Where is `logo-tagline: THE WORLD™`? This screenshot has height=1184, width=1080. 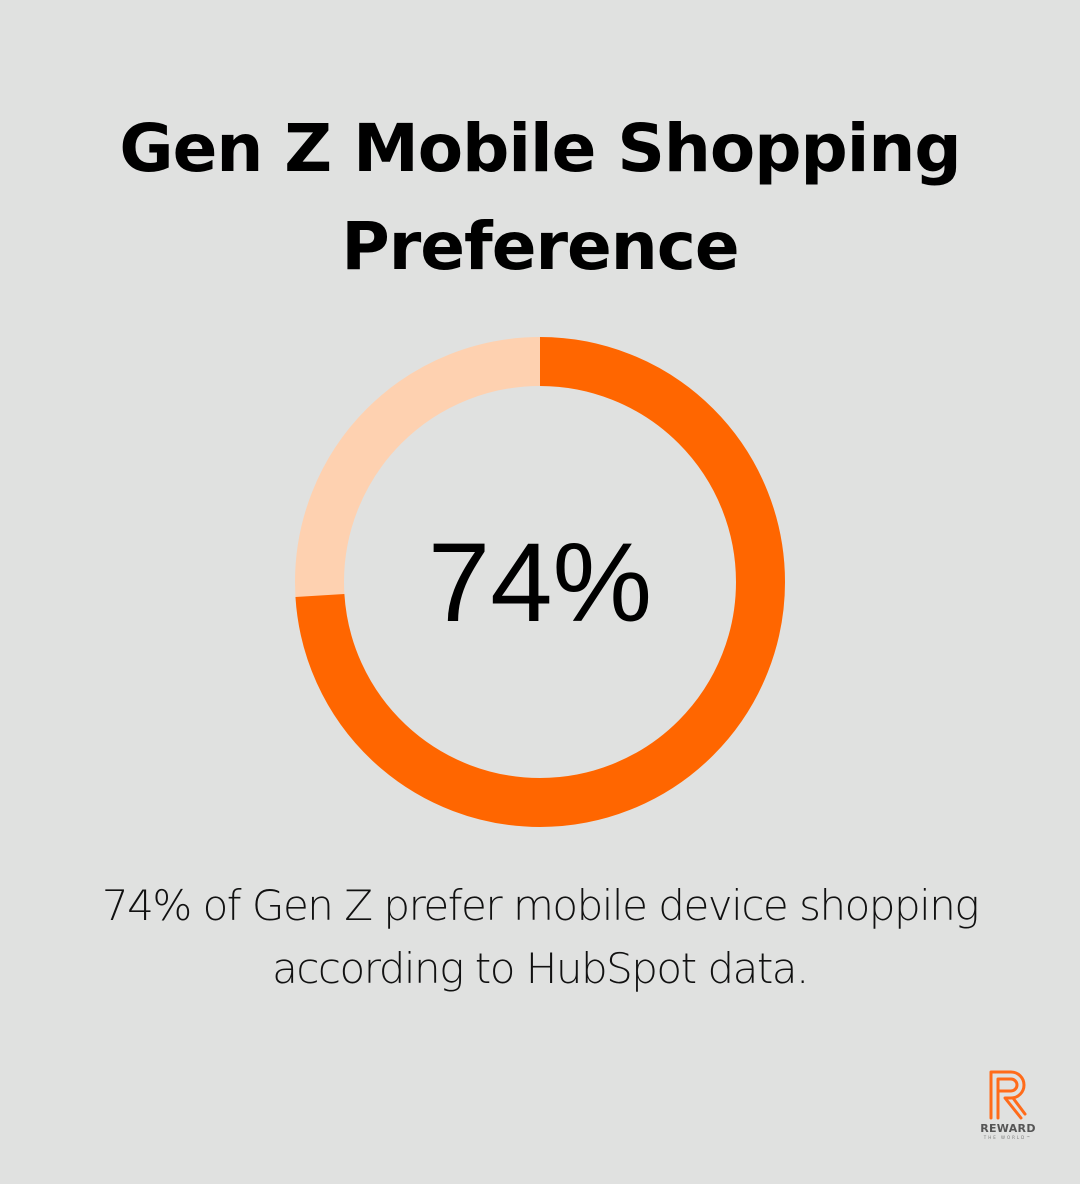 logo-tagline: THE WORLD™ is located at coordinates (1008, 1137).